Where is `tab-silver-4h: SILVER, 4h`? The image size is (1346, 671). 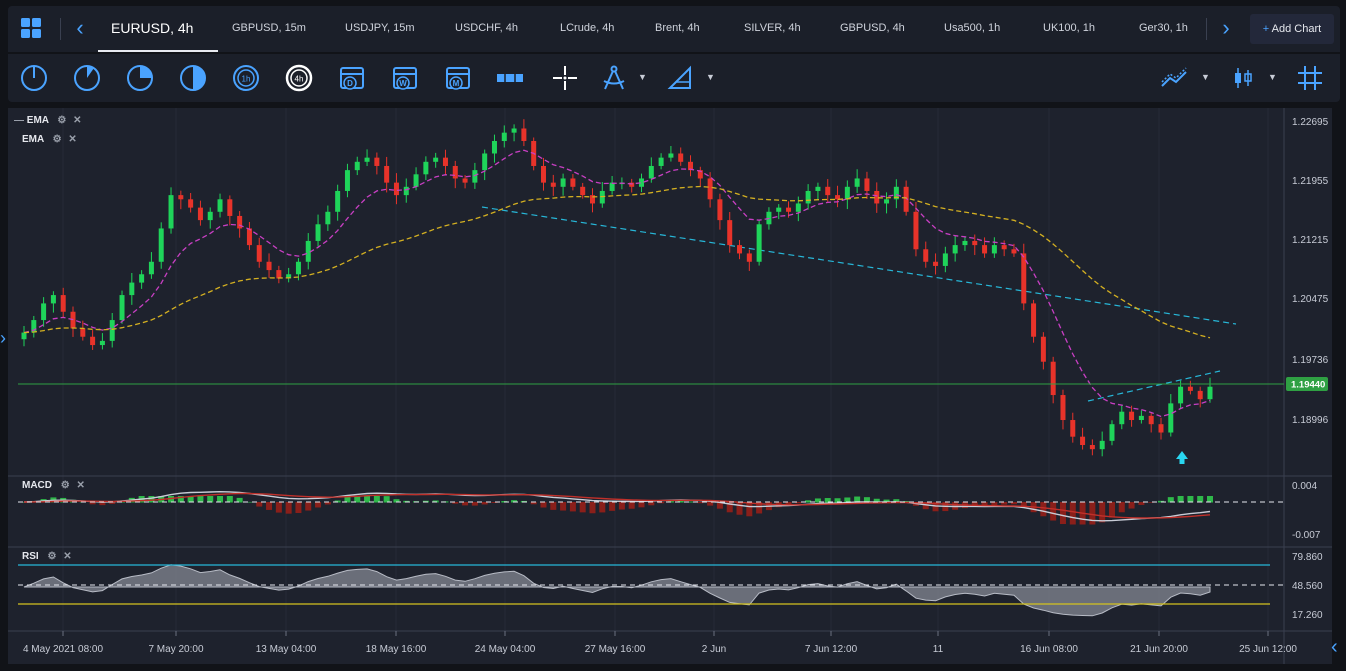 tab-silver-4h: SILVER, 4h is located at coordinates (772, 28).